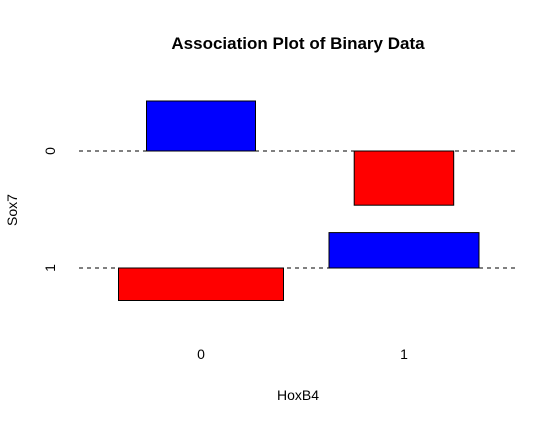 The height and width of the screenshot is (423, 560). Describe the element at coordinates (12, 210) in the screenshot. I see `y-axis-label: Sox7` at that location.